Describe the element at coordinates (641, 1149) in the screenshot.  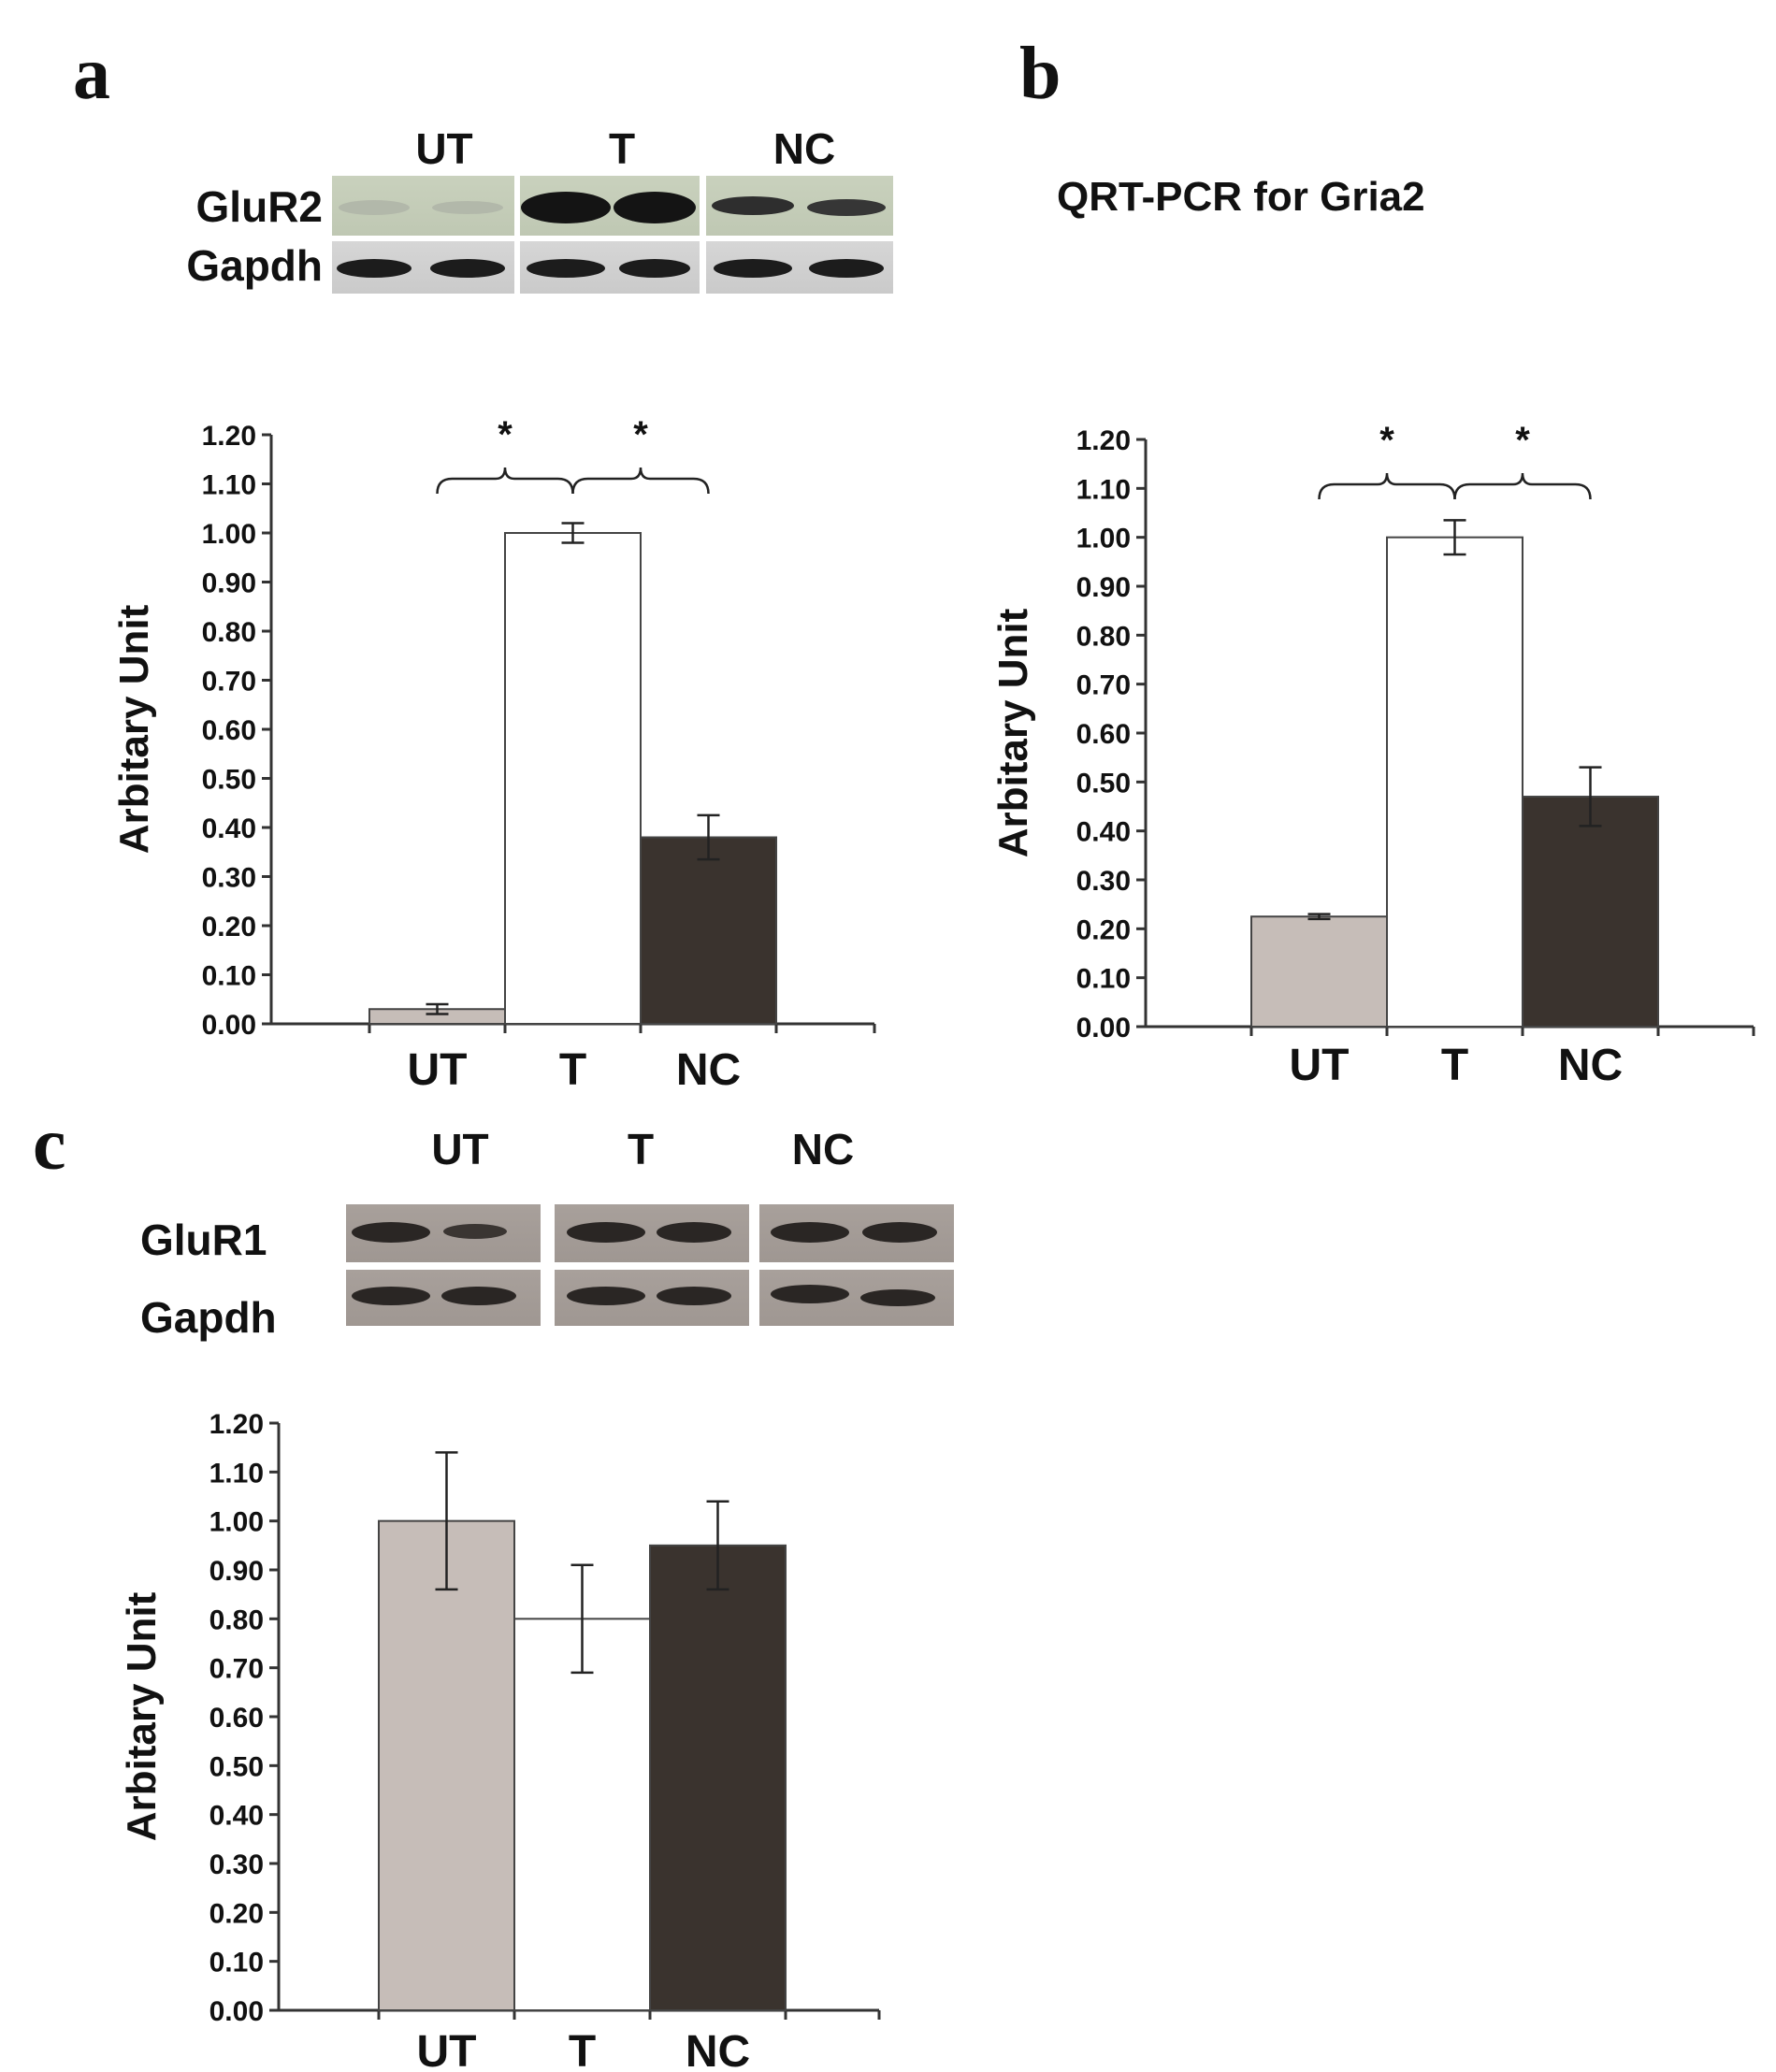
I see `blot-c-lane-t: T` at that location.